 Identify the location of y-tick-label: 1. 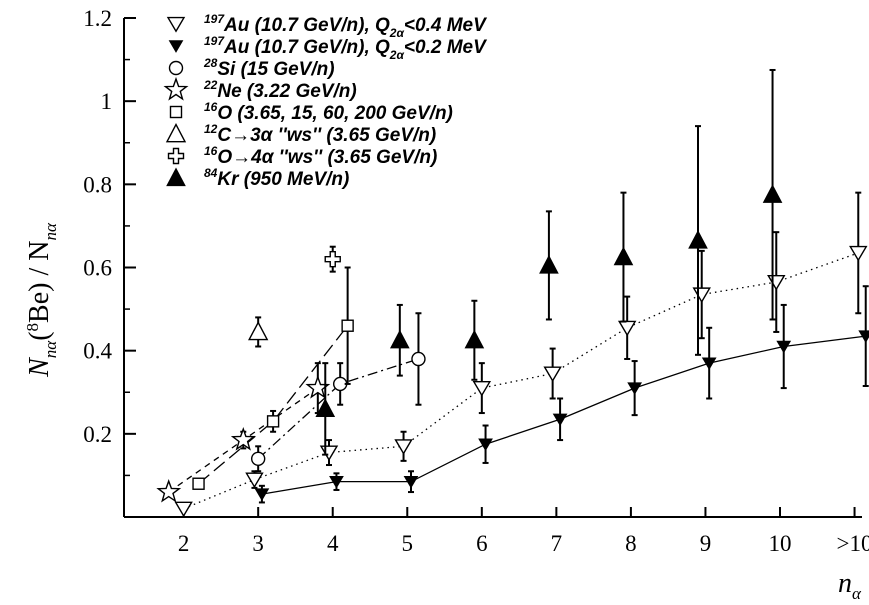
(107, 101).